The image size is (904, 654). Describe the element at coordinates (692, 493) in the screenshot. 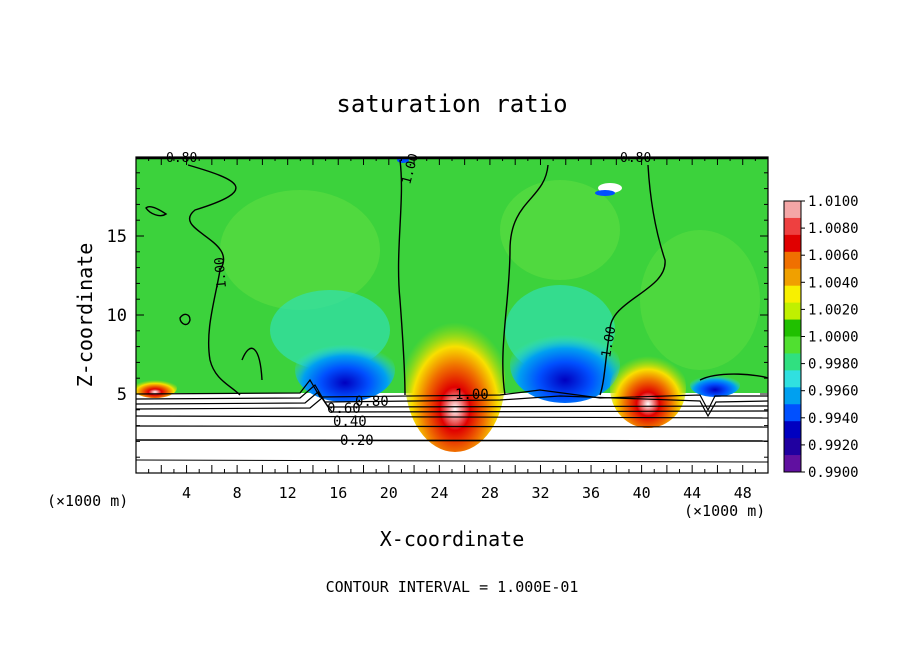

I see `x-tick-label: 44` at that location.